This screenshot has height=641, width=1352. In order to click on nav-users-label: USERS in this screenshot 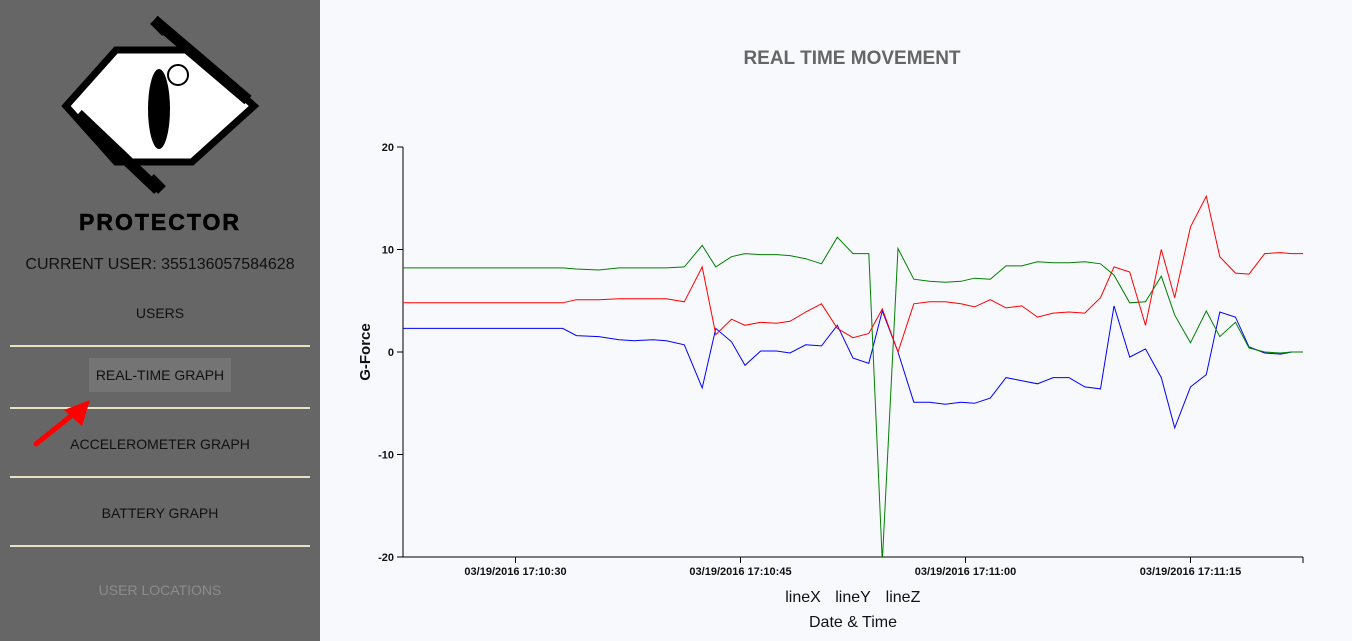, I will do `click(160, 313)`.